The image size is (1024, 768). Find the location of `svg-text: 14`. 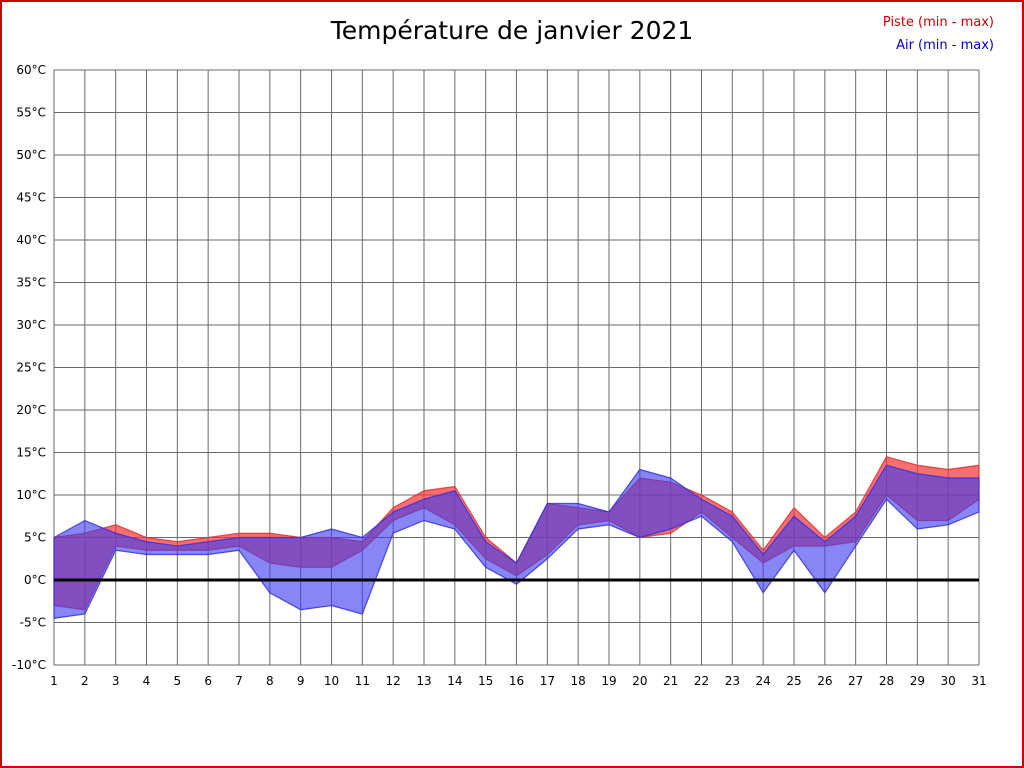

svg-text: 14 is located at coordinates (454, 681).